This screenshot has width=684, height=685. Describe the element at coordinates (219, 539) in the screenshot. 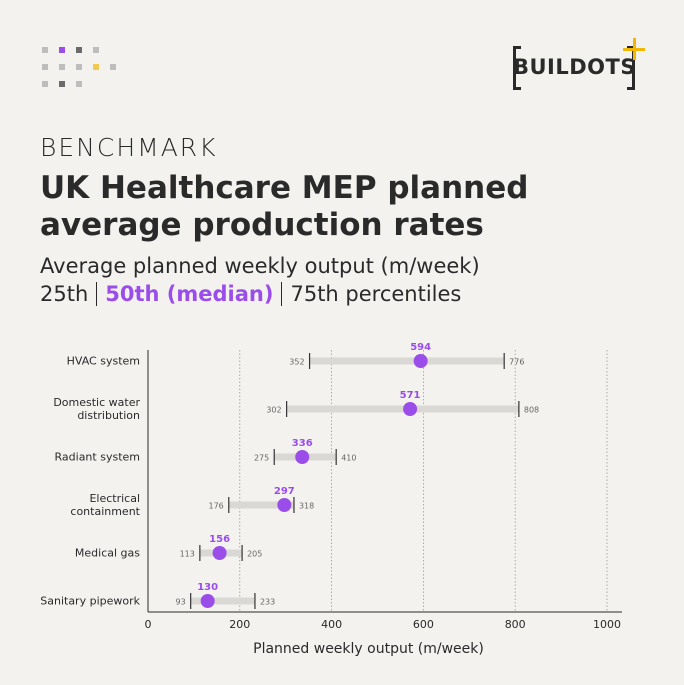

I see `median-label: 156` at that location.